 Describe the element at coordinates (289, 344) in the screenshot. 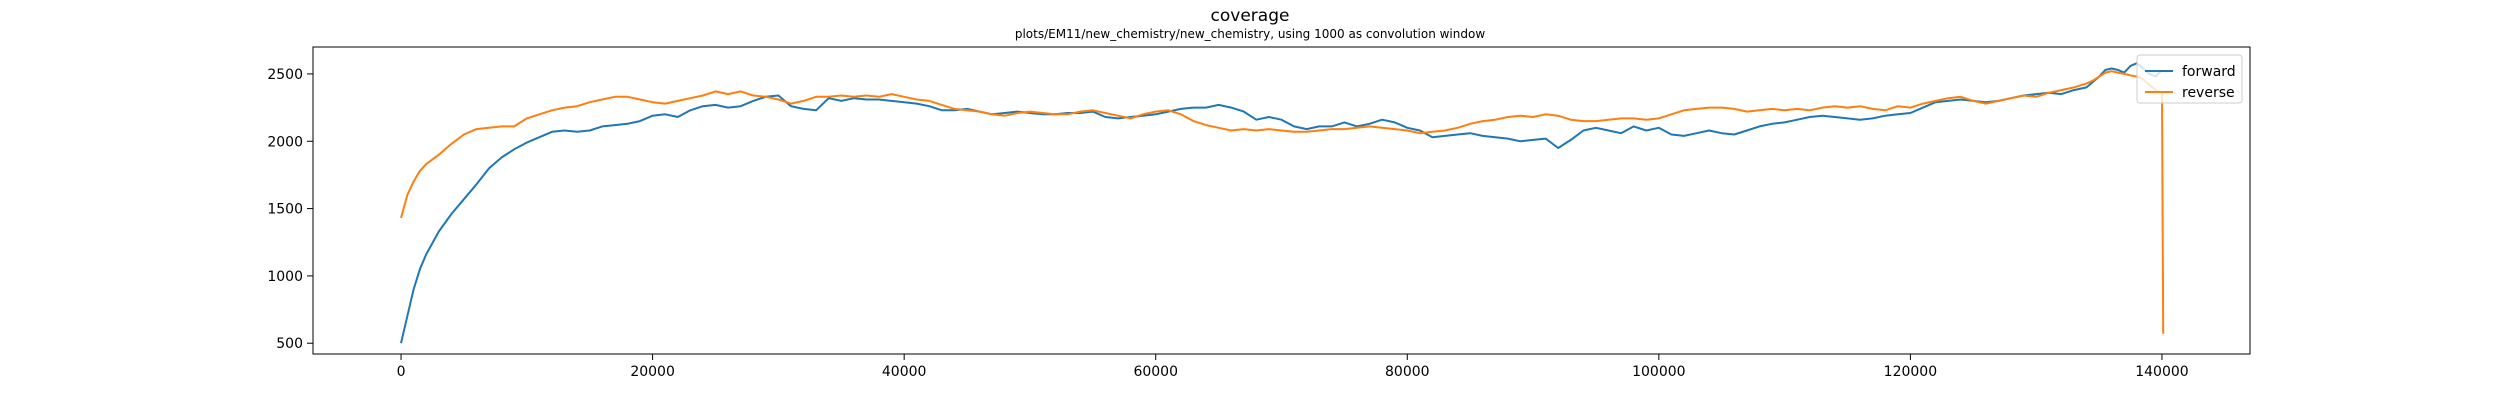

I see `y-tick-label: 500` at that location.